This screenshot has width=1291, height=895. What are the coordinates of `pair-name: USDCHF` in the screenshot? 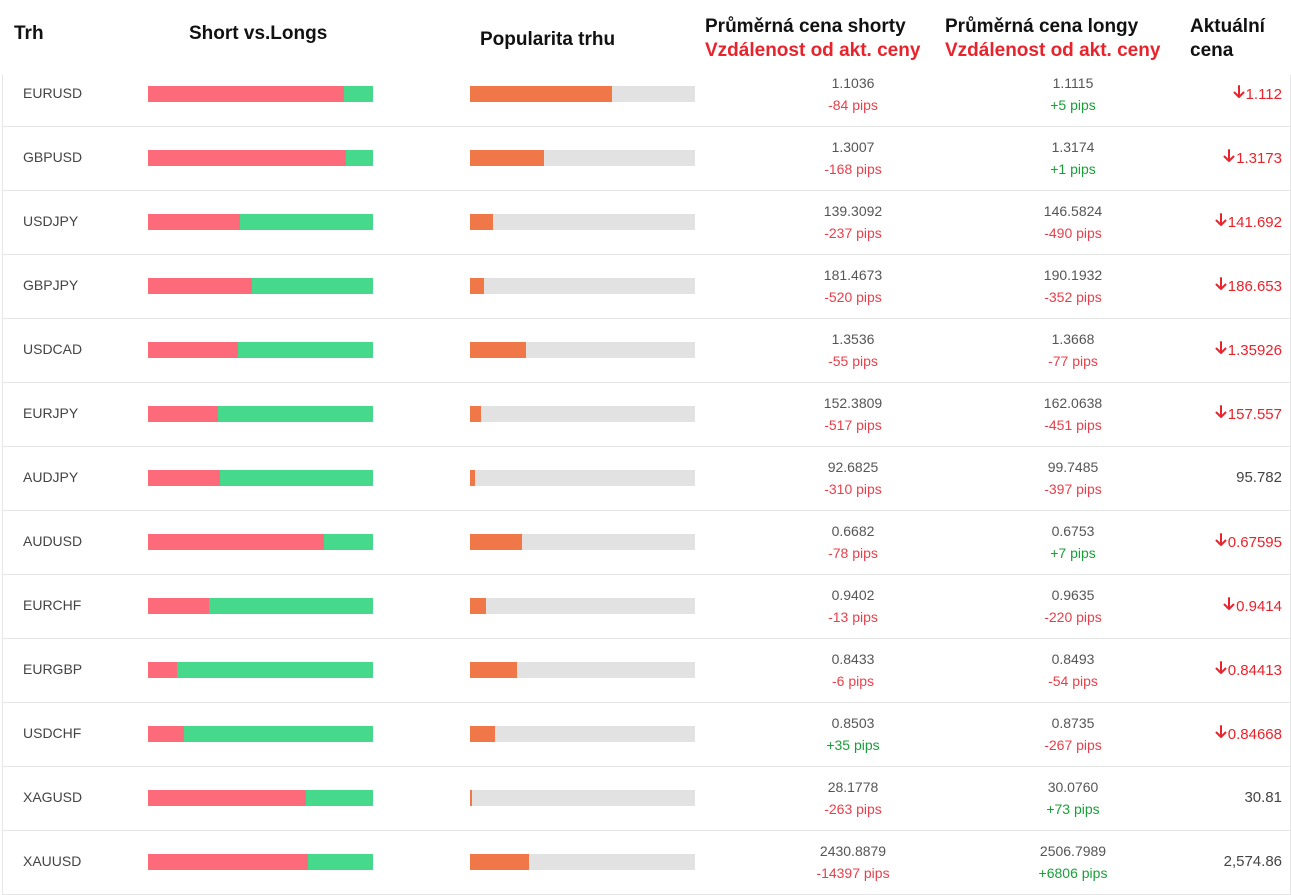 It's located at (52, 733).